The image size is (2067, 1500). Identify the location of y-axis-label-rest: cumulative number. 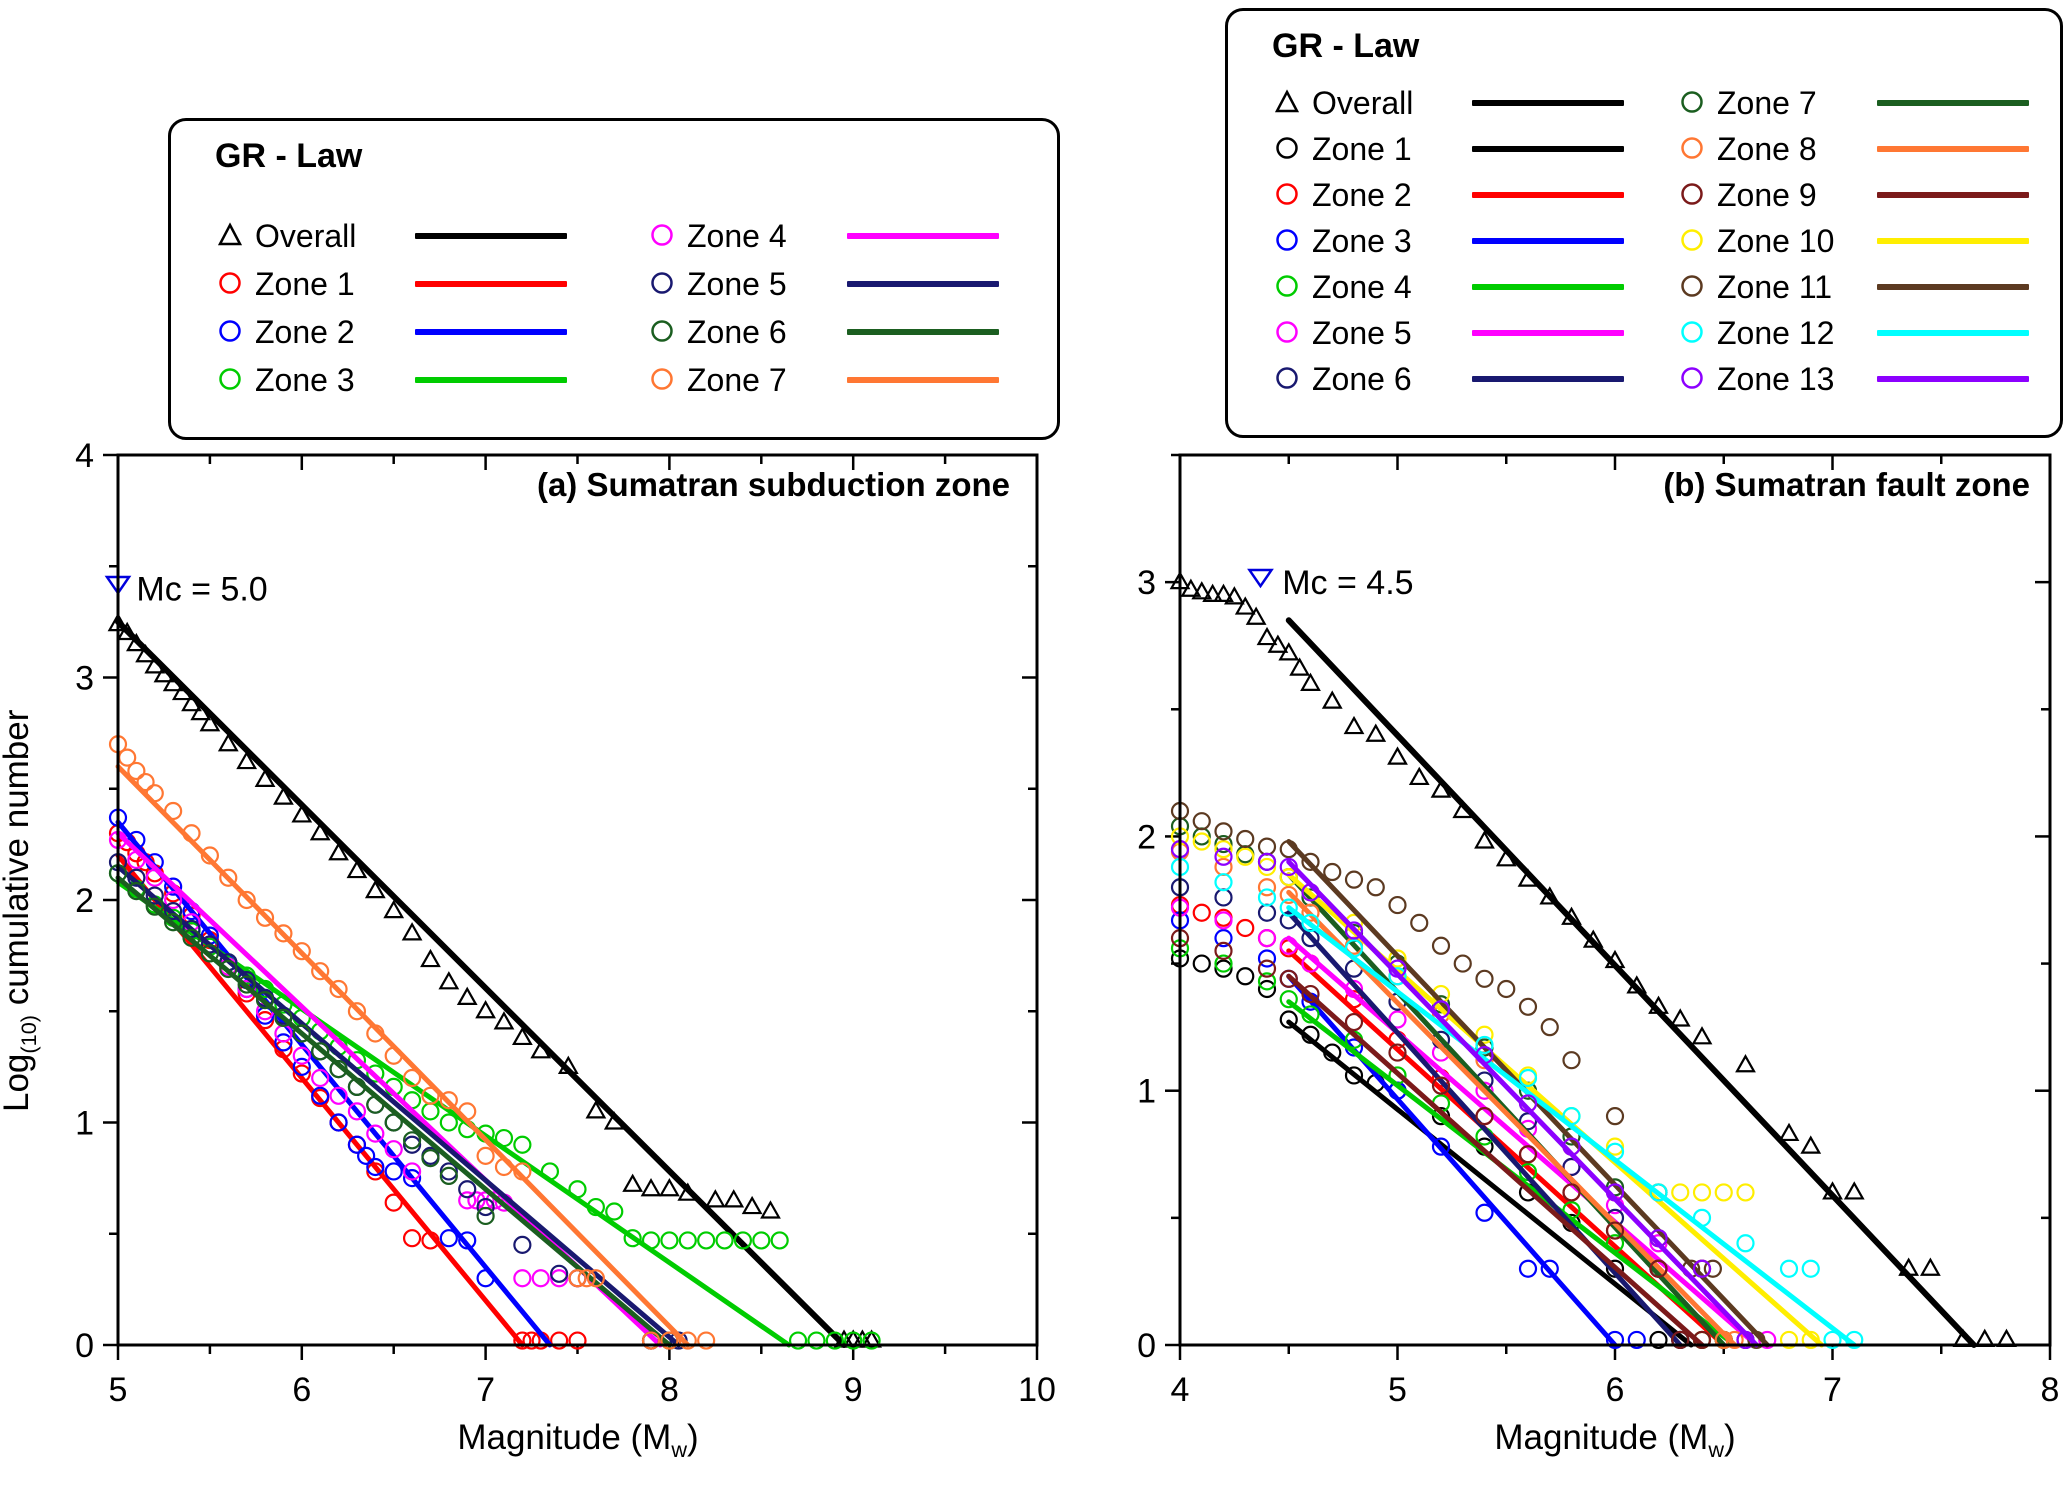
(18, 862).